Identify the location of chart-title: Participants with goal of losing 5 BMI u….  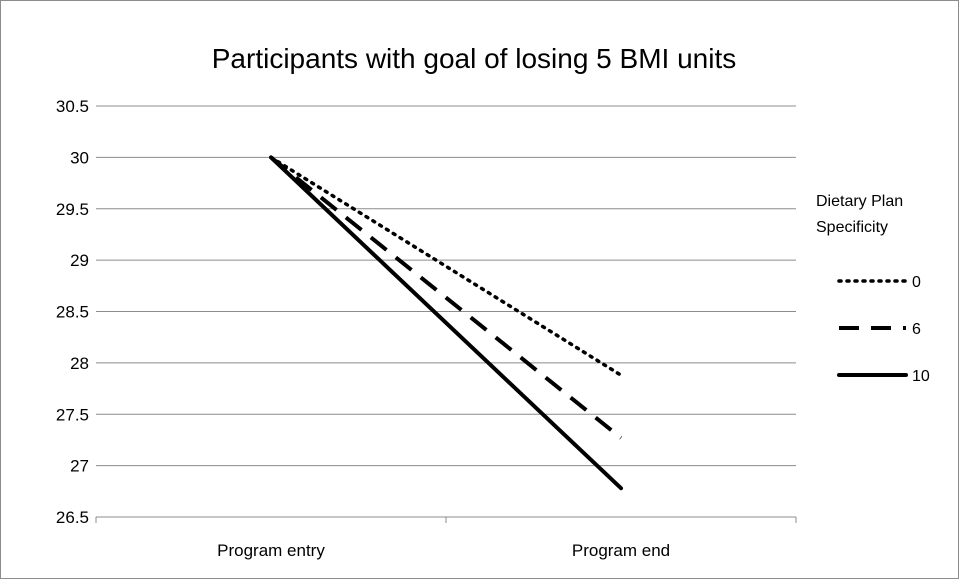
(474, 58).